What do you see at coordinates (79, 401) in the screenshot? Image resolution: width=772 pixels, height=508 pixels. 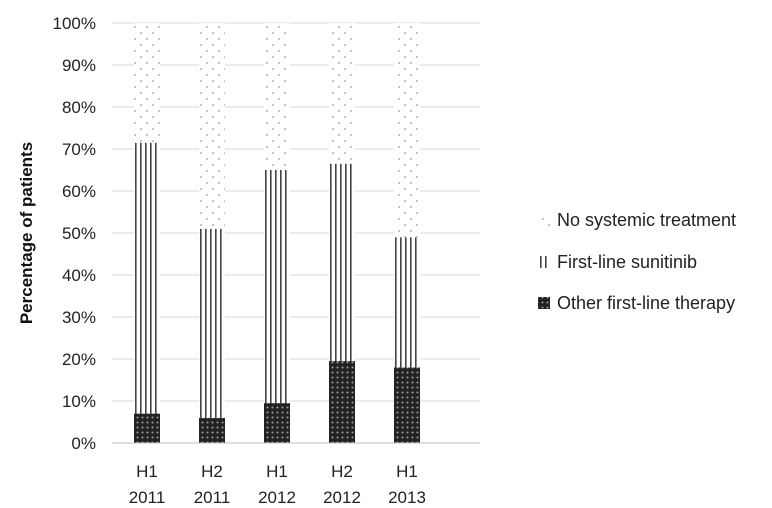 I see `y-tick-label: 10%` at bounding box center [79, 401].